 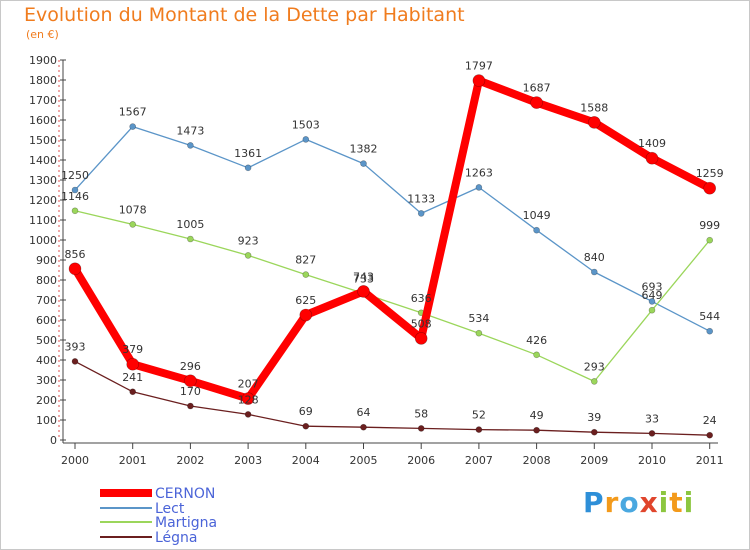 I want to click on y-tick-label: 1400, so click(x=43, y=160).